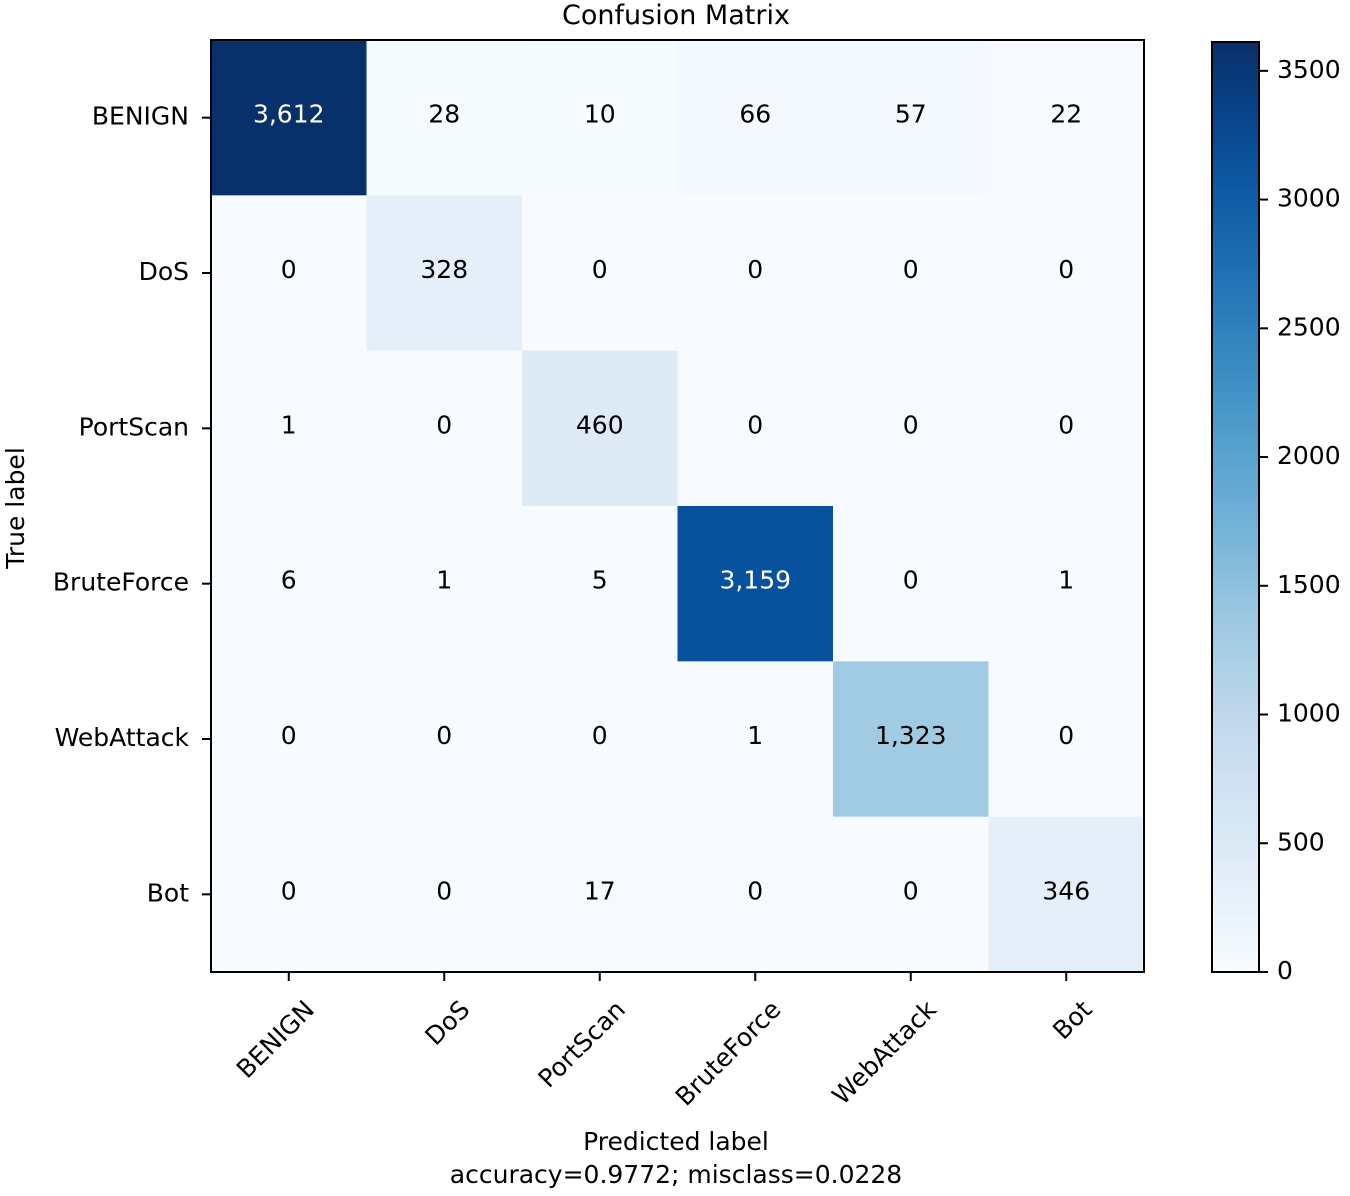  I want to click on x-axis-ticks: BENIGN DoS PortScan BruteForce WebAttack Bot, so click(664, 1042).